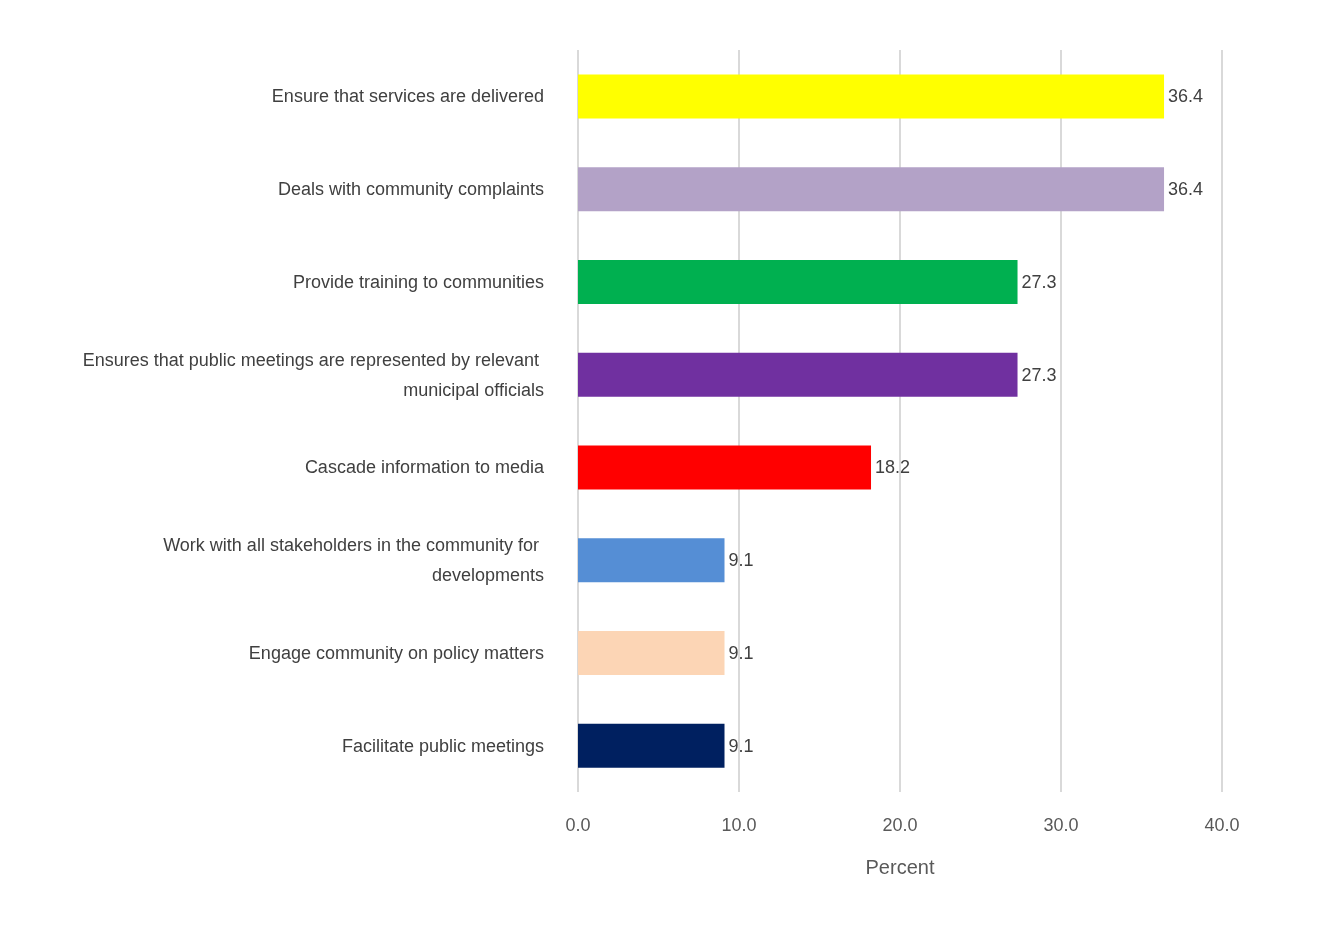 The image size is (1322, 927). I want to click on data-label: 18.2, so click(893, 467).